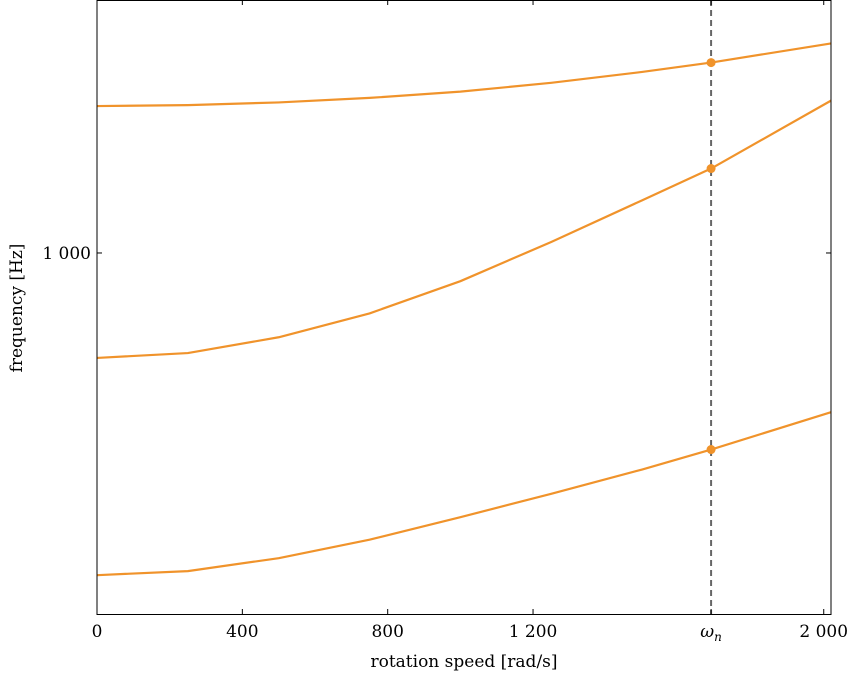 Image resolution: width=854 pixels, height=679 pixels. I want to click on x-tick-label-4: 1 200, so click(533, 632).